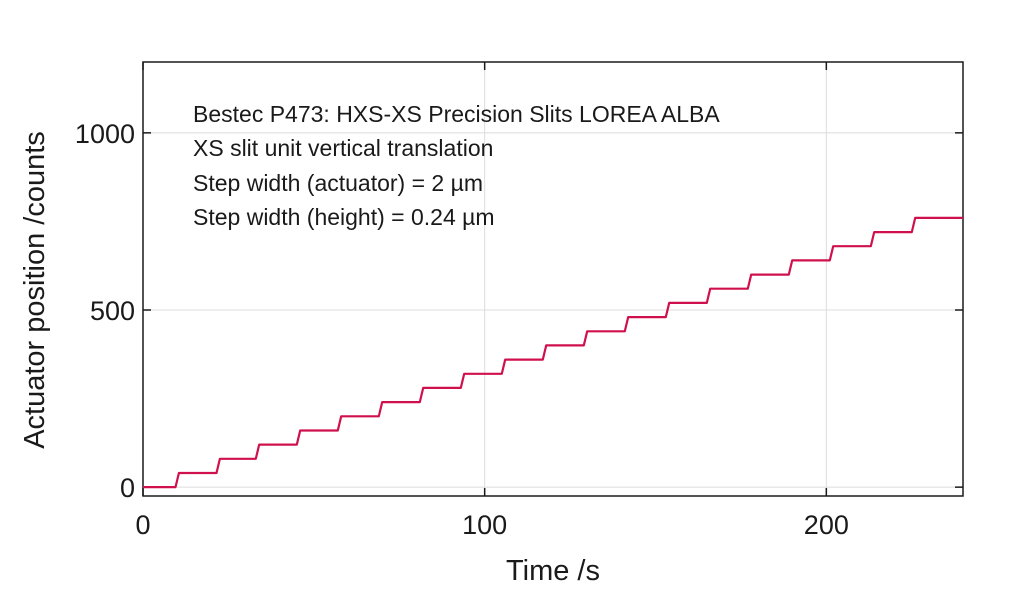  I want to click on y-tick-label: 500, so click(112, 311).